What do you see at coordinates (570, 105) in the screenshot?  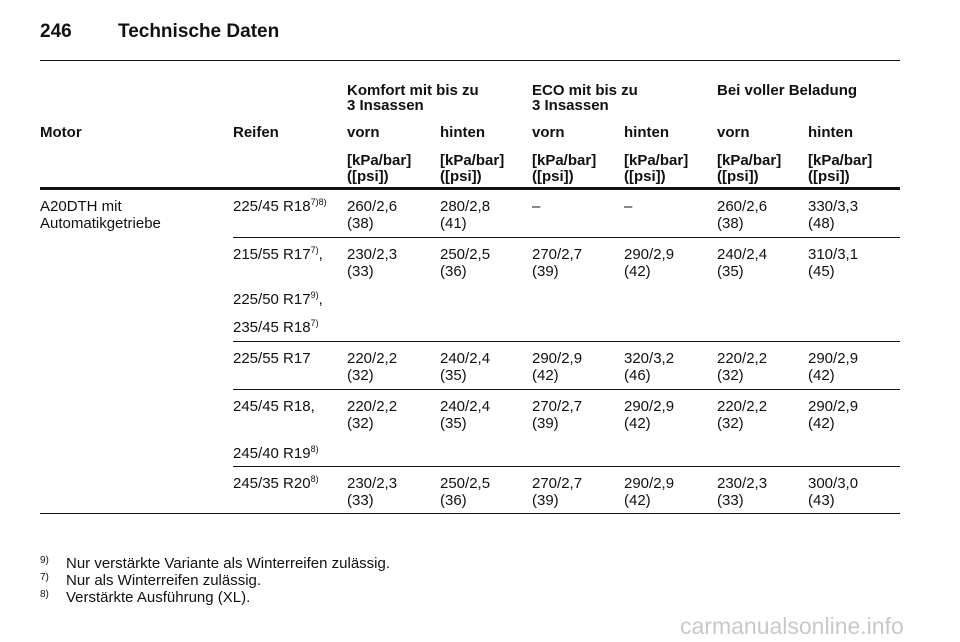 I see `group-header: 3 Insassen` at bounding box center [570, 105].